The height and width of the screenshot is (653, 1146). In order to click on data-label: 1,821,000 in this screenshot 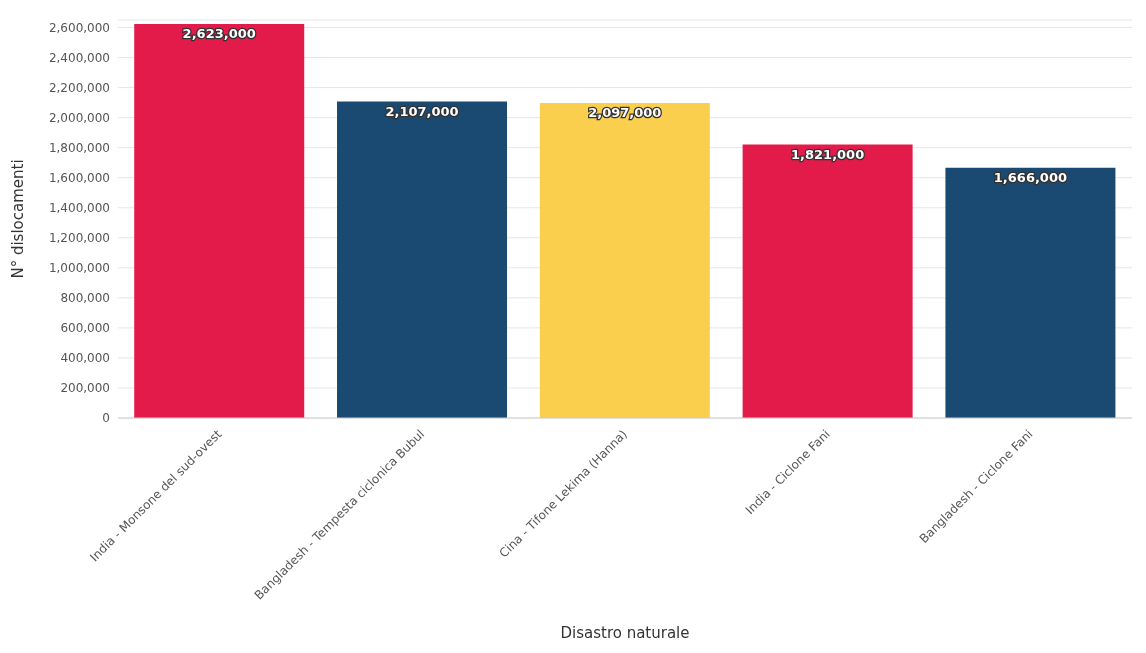, I will do `click(828, 154)`.